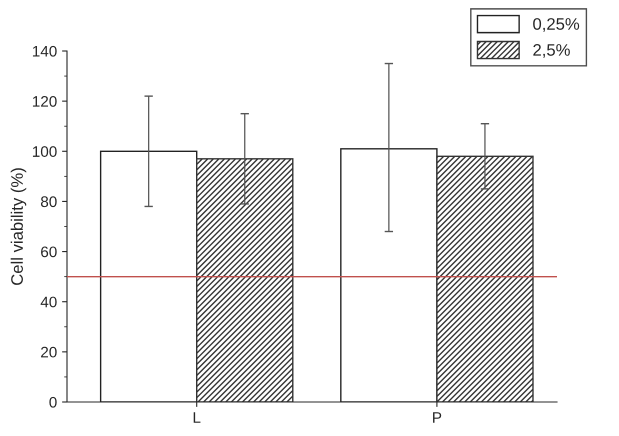  What do you see at coordinates (551, 51) in the screenshot?
I see `legend-label: 2,5%` at bounding box center [551, 51].